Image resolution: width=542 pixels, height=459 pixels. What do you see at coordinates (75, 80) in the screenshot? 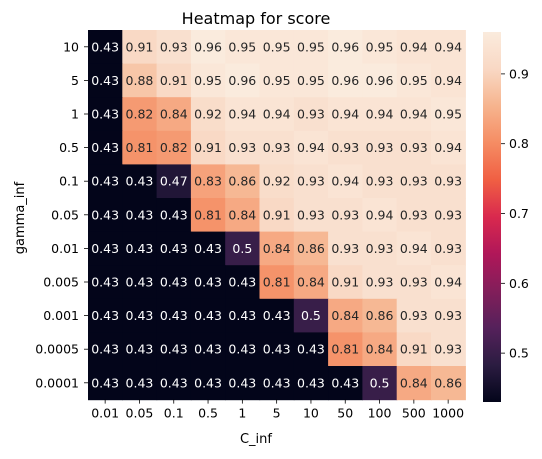
I see `y-tick-label: 5` at bounding box center [75, 80].